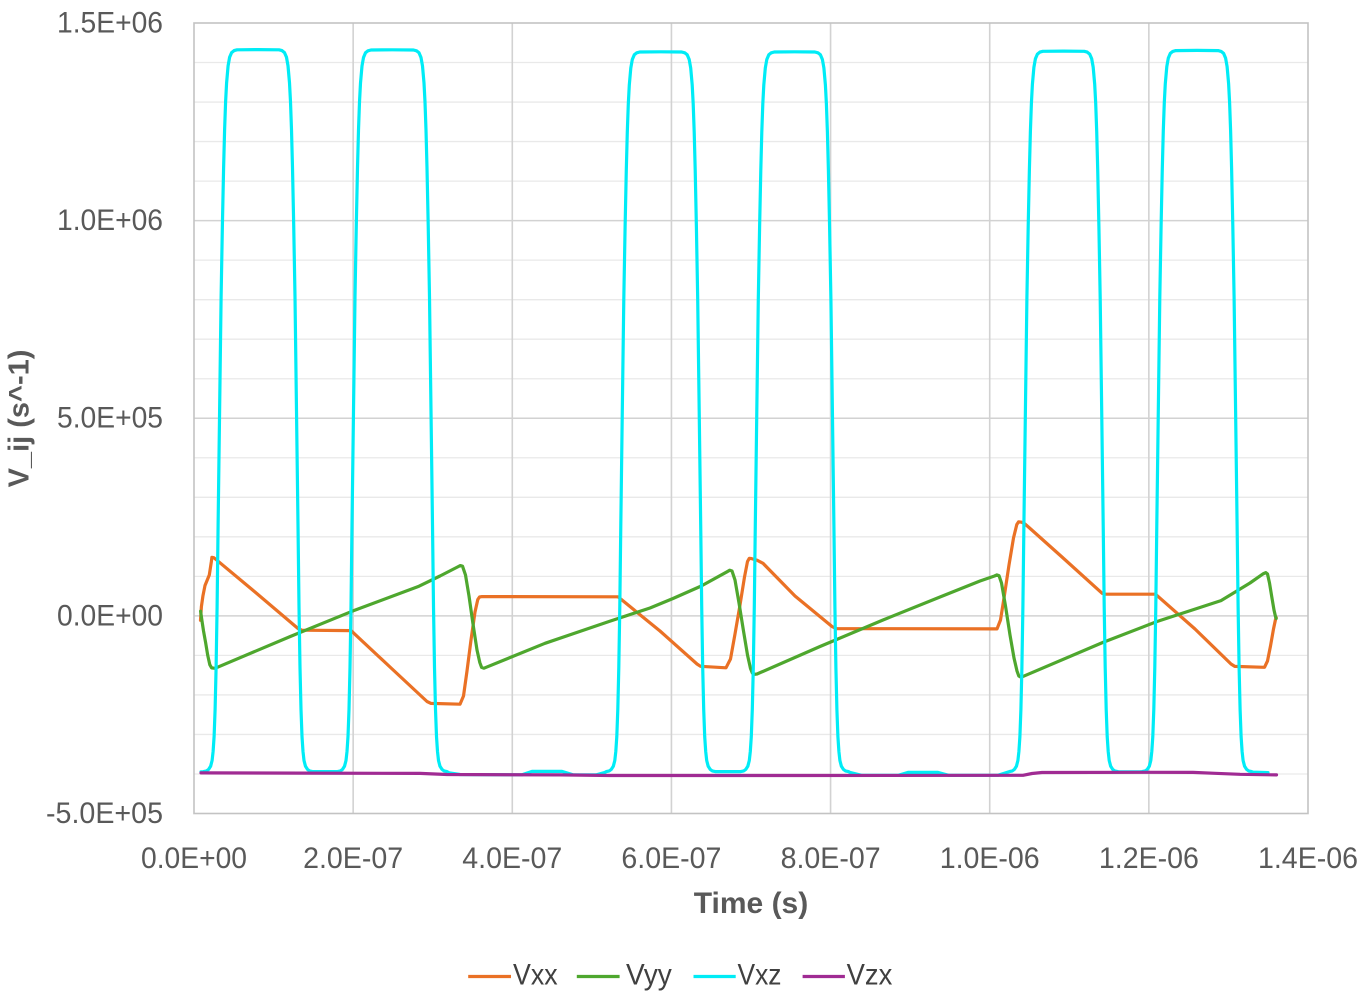  Describe the element at coordinates (110, 220) in the screenshot. I see `svg-text: 1.0E+06` at that location.